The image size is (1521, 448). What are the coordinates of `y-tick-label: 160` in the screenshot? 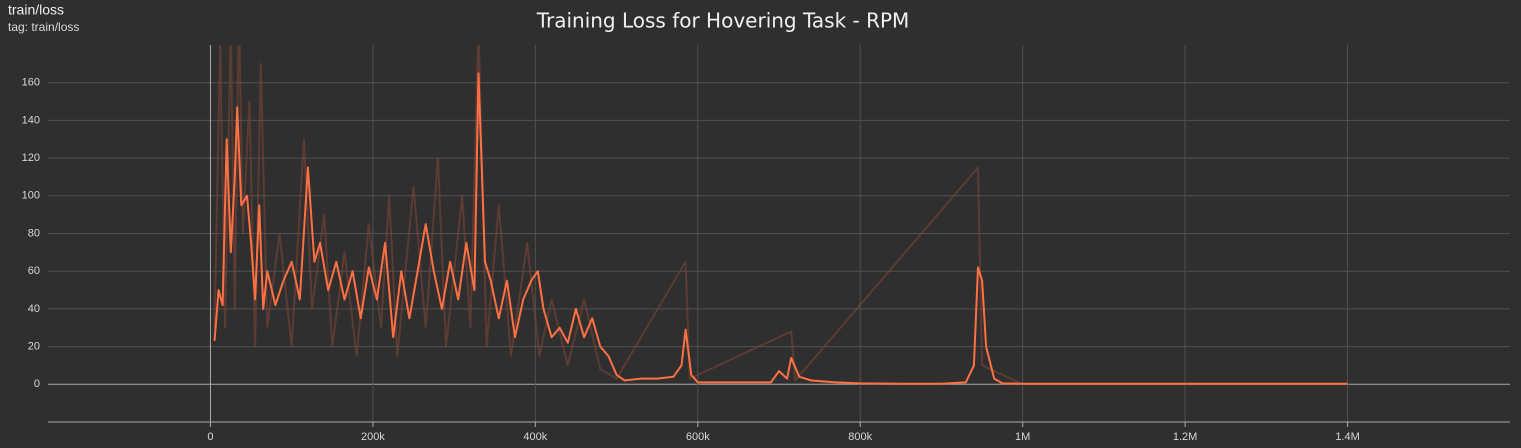 It's located at (31, 83).